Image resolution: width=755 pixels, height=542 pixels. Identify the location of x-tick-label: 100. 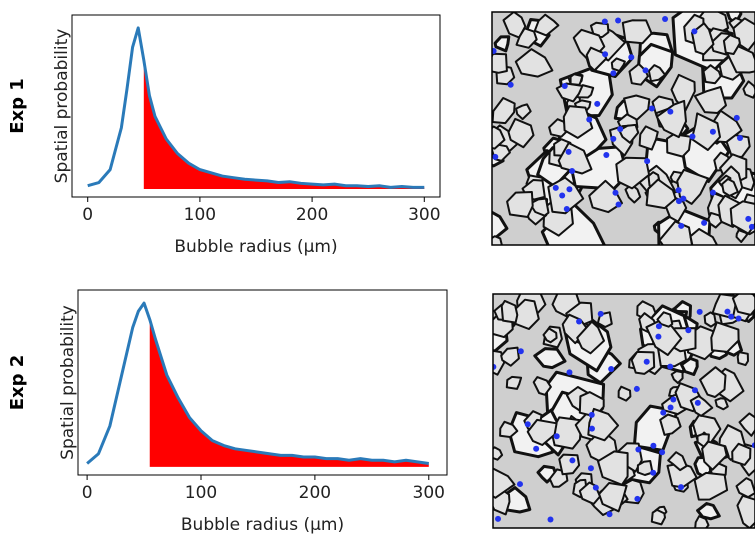
(201, 493).